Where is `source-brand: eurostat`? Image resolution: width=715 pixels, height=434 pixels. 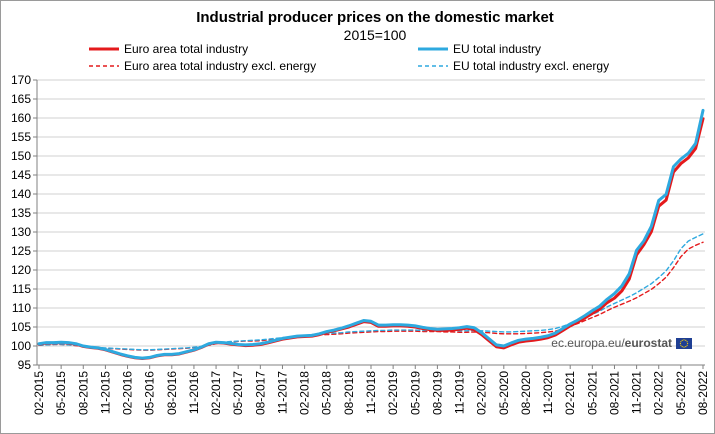 source-brand: eurostat is located at coordinates (648, 343).